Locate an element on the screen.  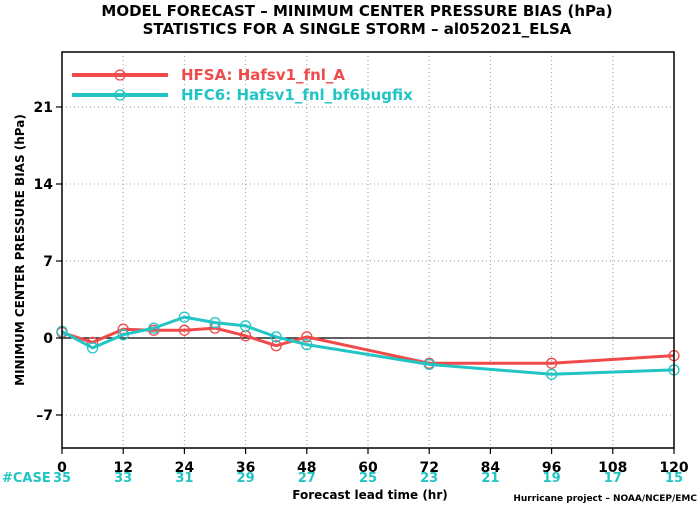
y-tick-label: 21 is located at coordinates (43, 108).